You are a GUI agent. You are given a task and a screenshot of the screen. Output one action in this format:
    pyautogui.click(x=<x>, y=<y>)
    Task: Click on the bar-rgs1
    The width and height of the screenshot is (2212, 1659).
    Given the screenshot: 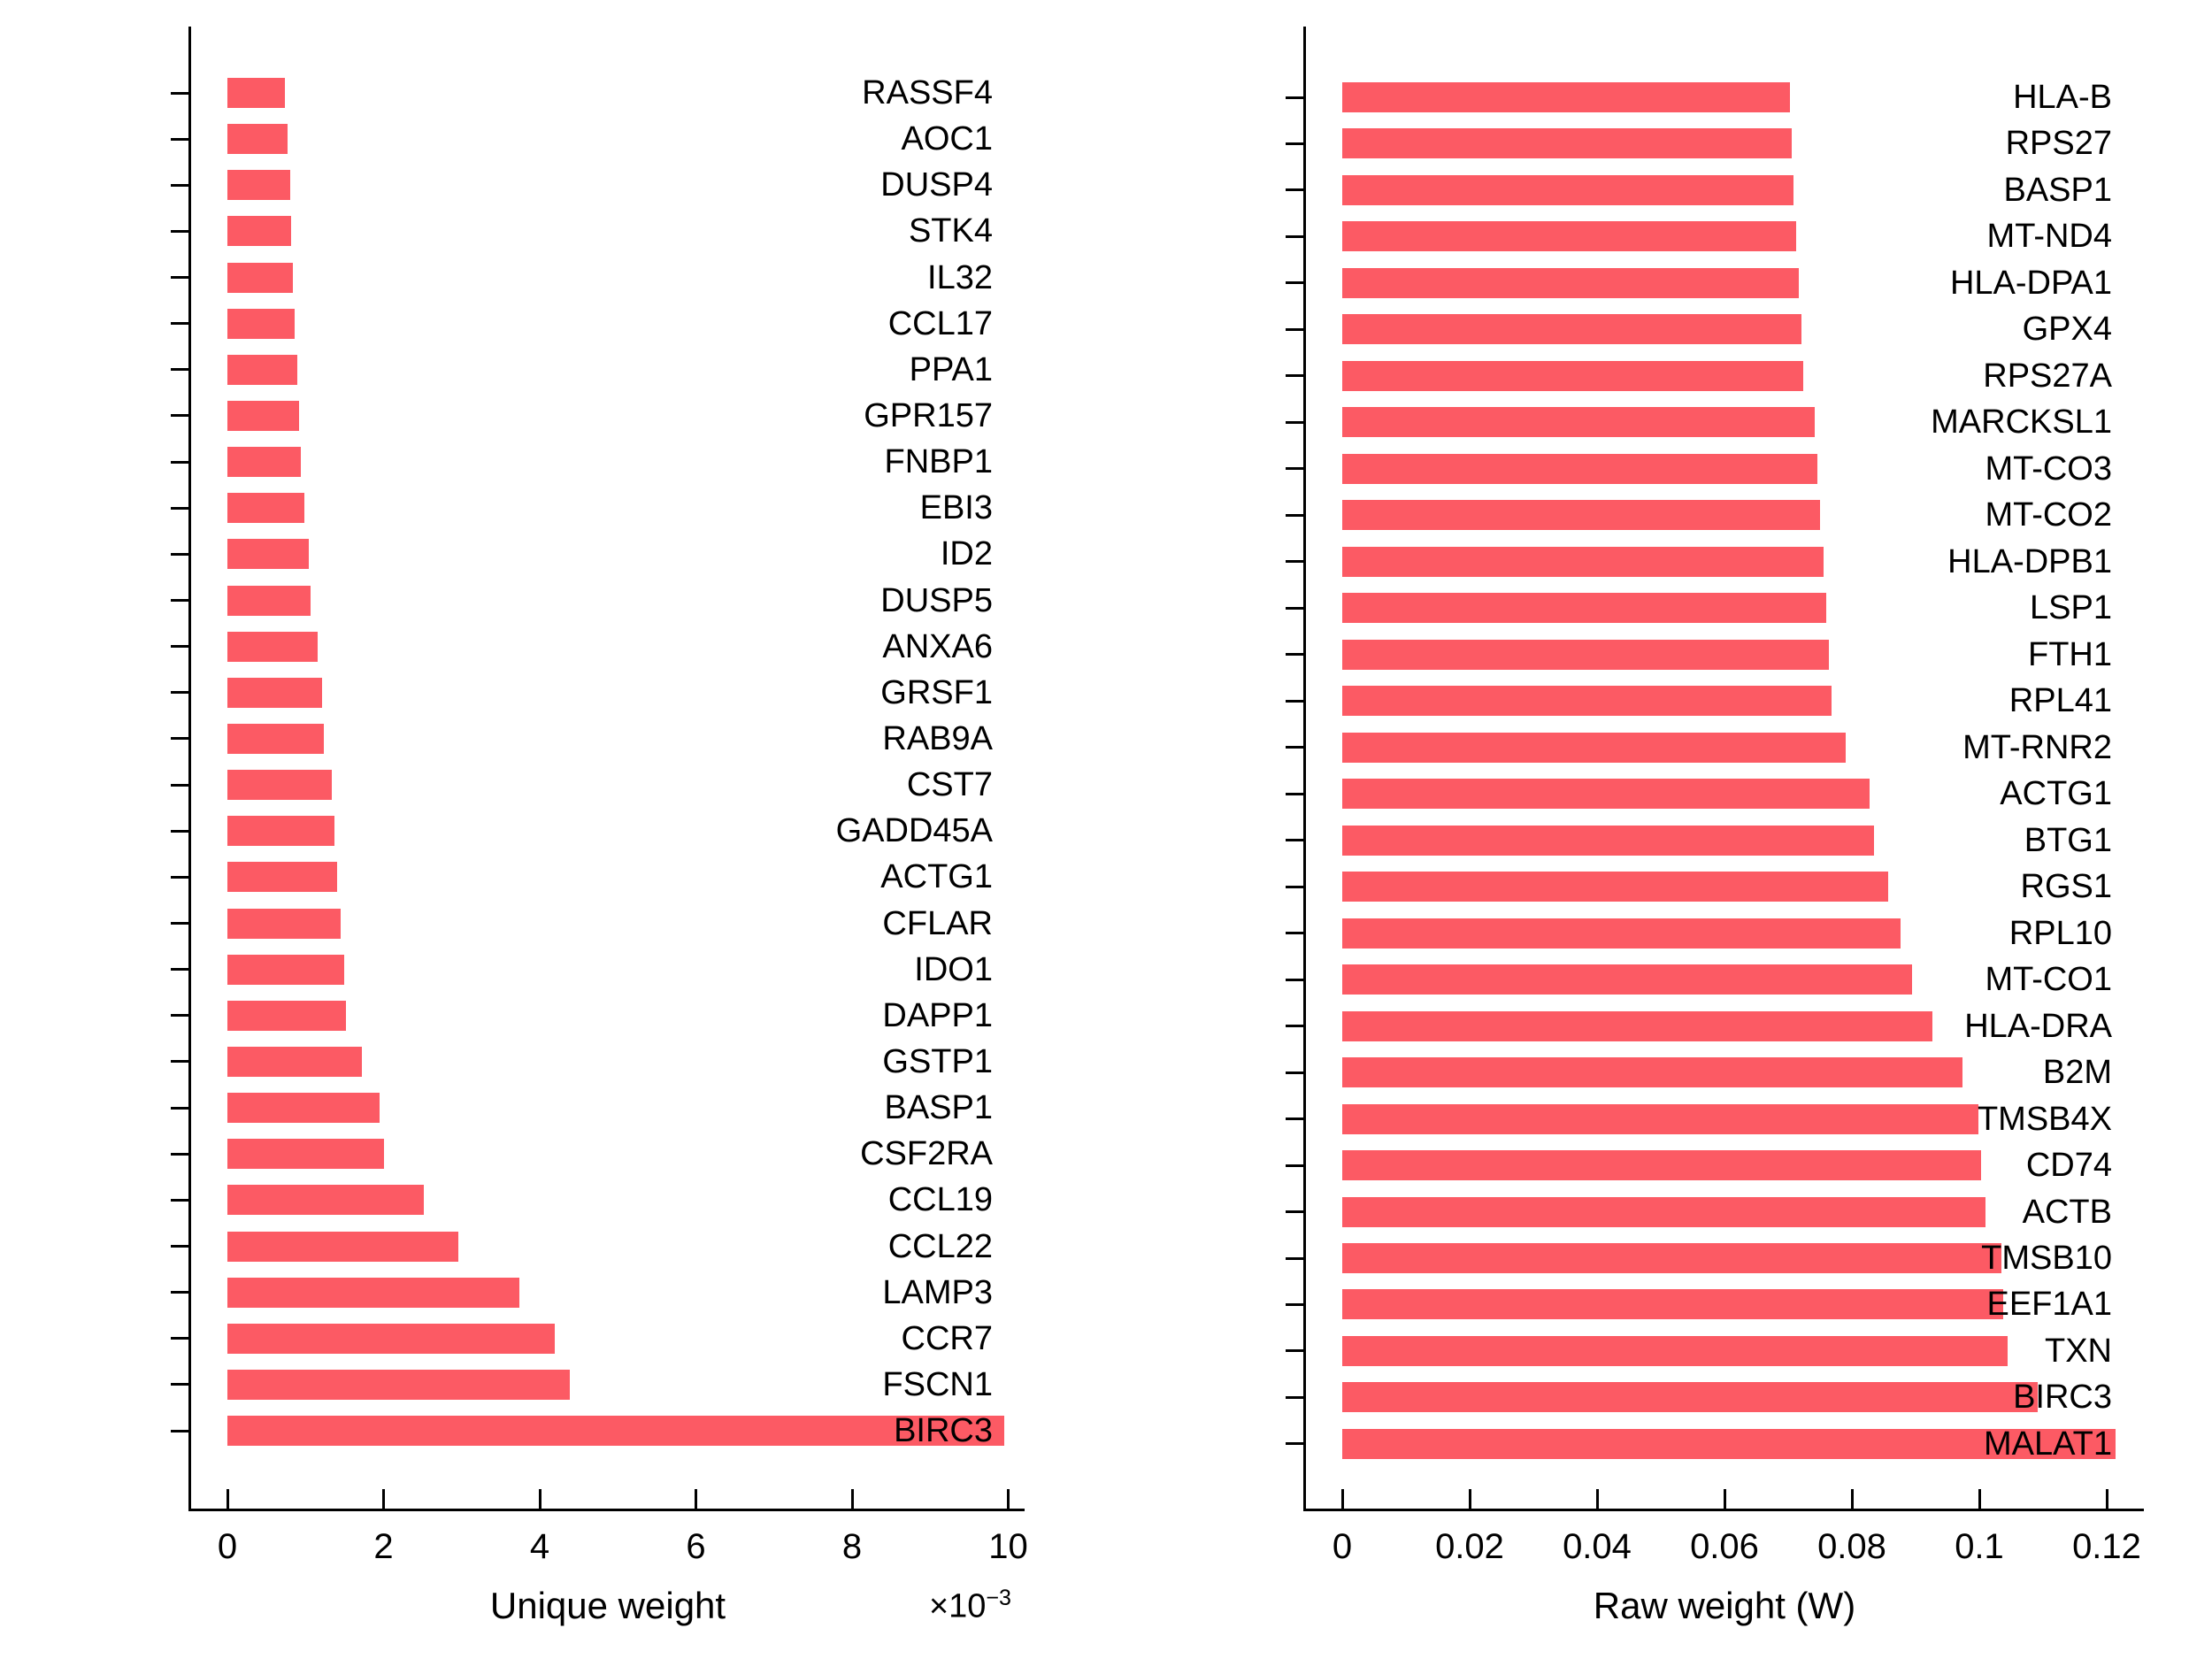 What is the action you would take?
    pyautogui.click(x=1615, y=887)
    